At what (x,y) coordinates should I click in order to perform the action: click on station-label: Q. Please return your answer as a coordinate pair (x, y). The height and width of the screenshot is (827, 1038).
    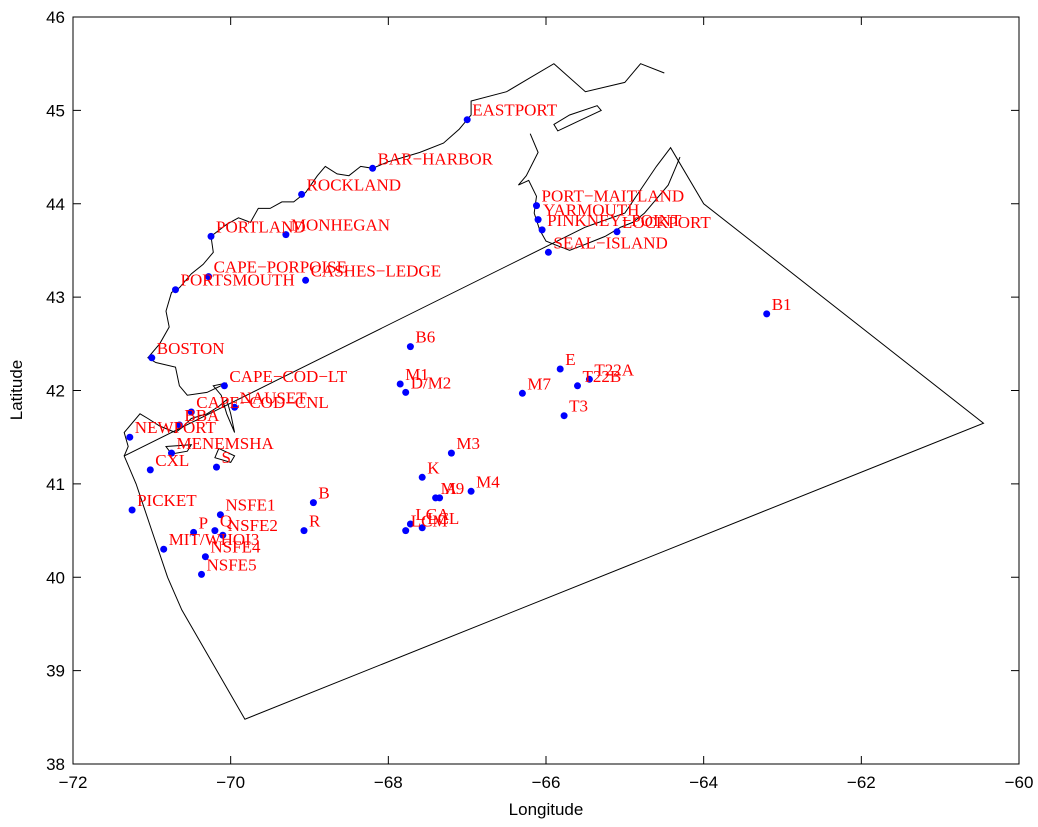
    Looking at the image, I should click on (226, 521).